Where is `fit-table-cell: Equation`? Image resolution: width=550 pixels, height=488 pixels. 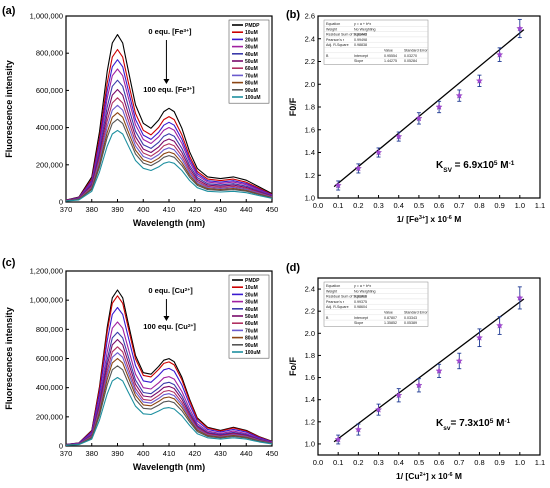
fit-table-cell: Equation is located at coordinates (333, 24).